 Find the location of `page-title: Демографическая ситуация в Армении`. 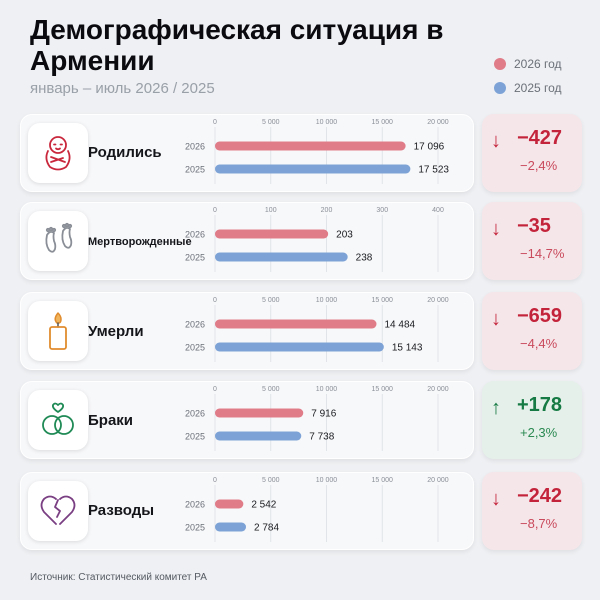

page-title: Демографическая ситуация в Армении is located at coordinates (237, 45).